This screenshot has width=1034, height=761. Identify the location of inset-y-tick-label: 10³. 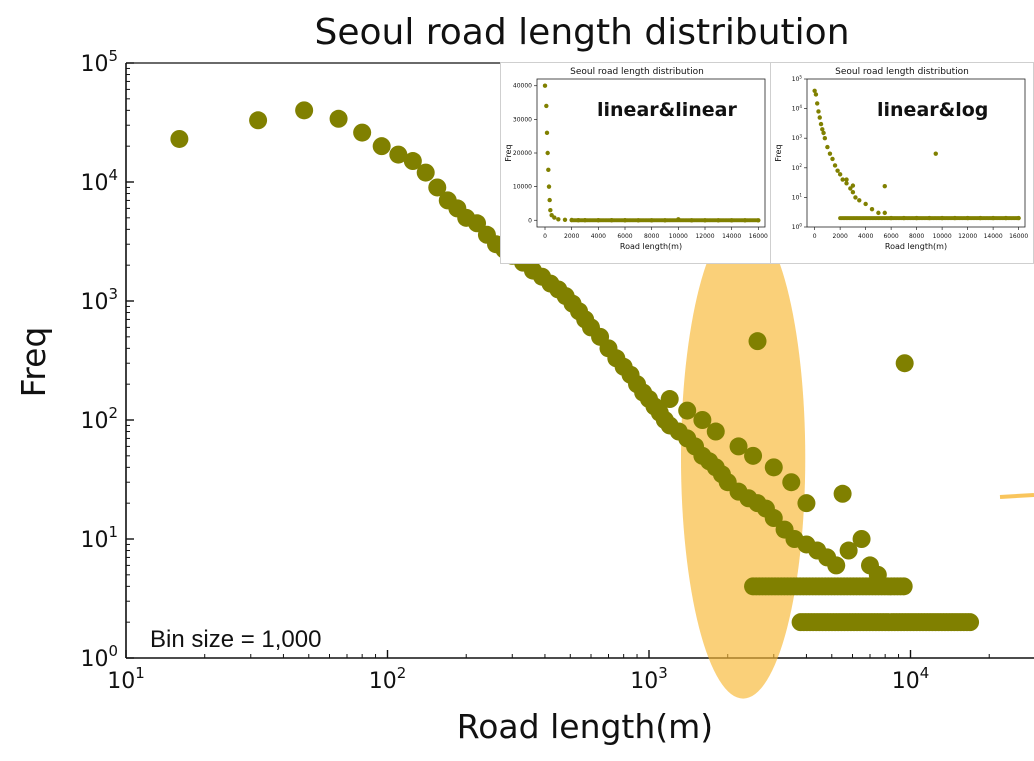
(797, 138).